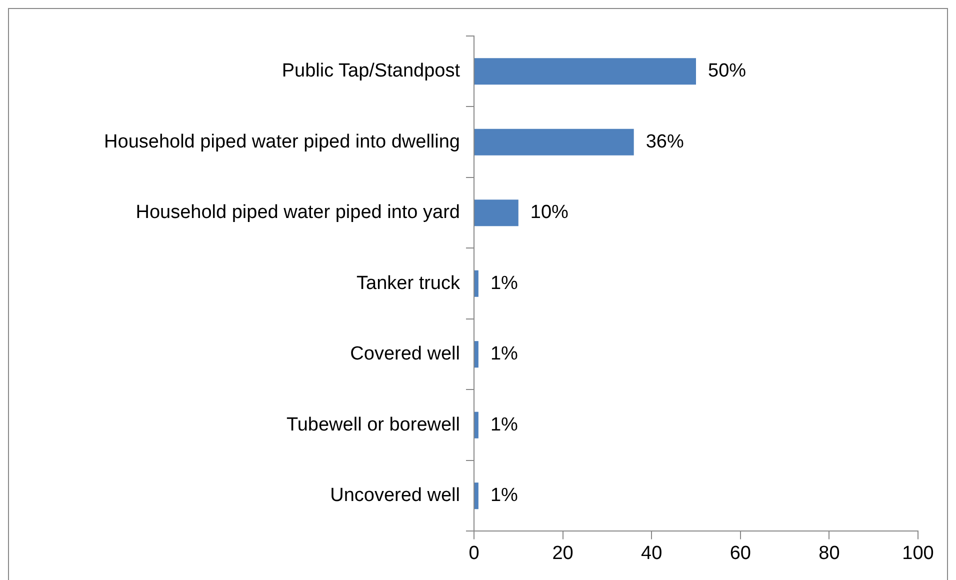 The image size is (956, 580). Describe the element at coordinates (740, 553) in the screenshot. I see `x-tick-label: 60` at that location.